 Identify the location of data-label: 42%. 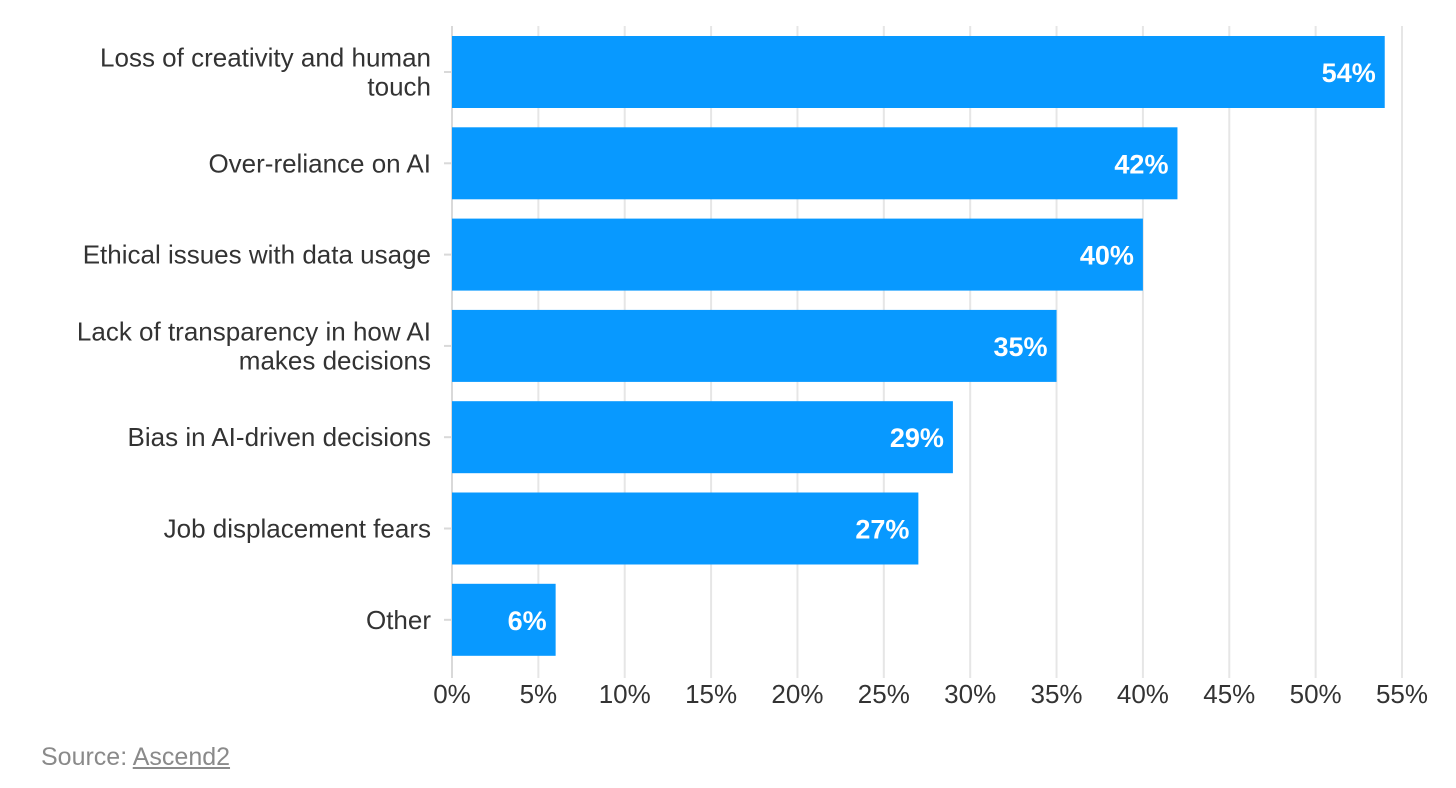
(1141, 164).